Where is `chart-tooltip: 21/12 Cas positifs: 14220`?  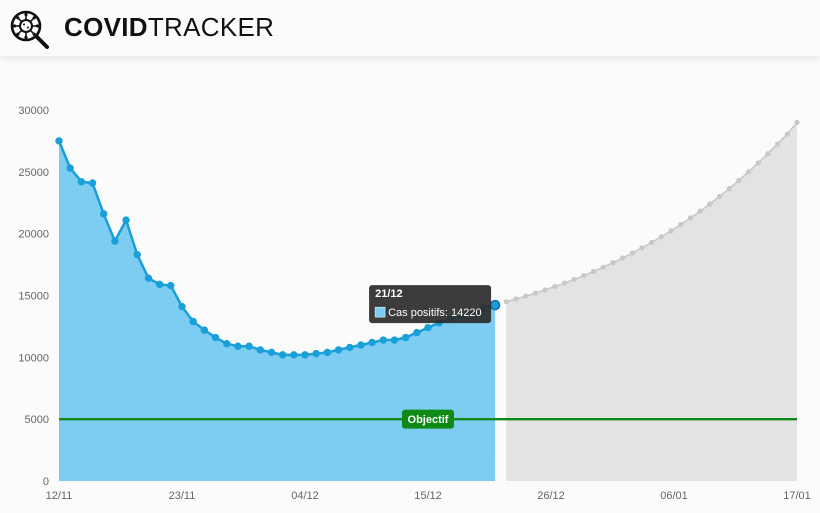
chart-tooltip: 21/12 Cas positifs: 14220 is located at coordinates (430, 304).